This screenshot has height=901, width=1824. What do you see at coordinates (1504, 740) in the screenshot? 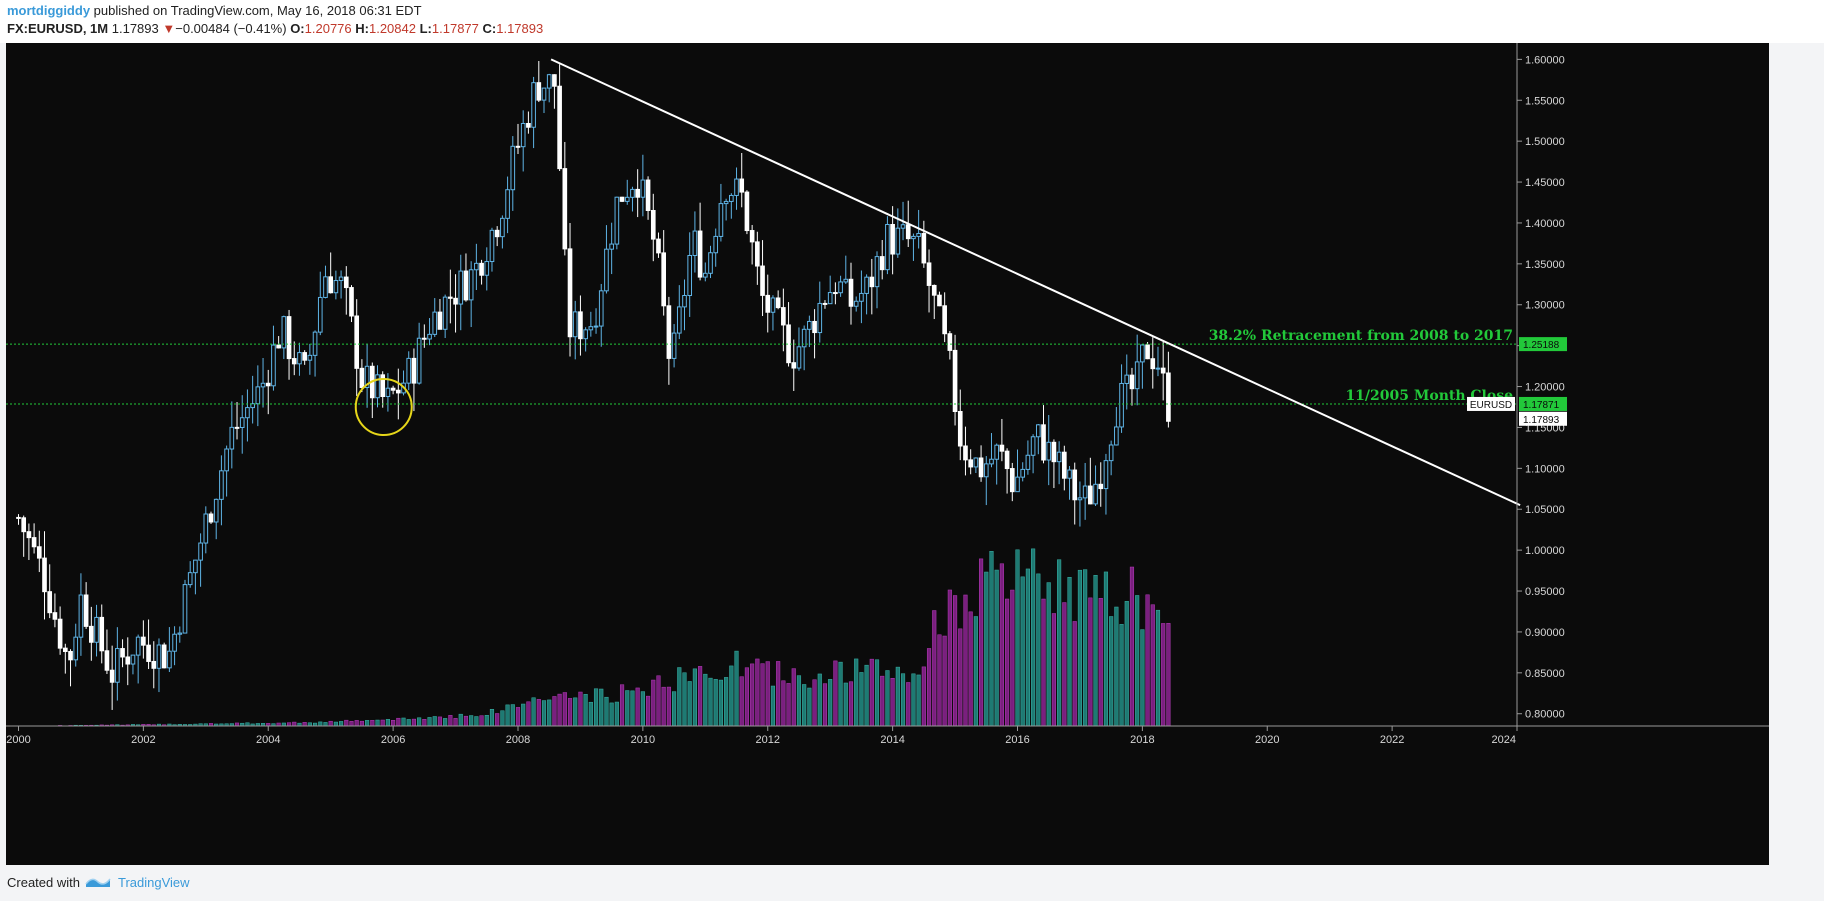
I see `time-axis-label: 2024` at bounding box center [1504, 740].